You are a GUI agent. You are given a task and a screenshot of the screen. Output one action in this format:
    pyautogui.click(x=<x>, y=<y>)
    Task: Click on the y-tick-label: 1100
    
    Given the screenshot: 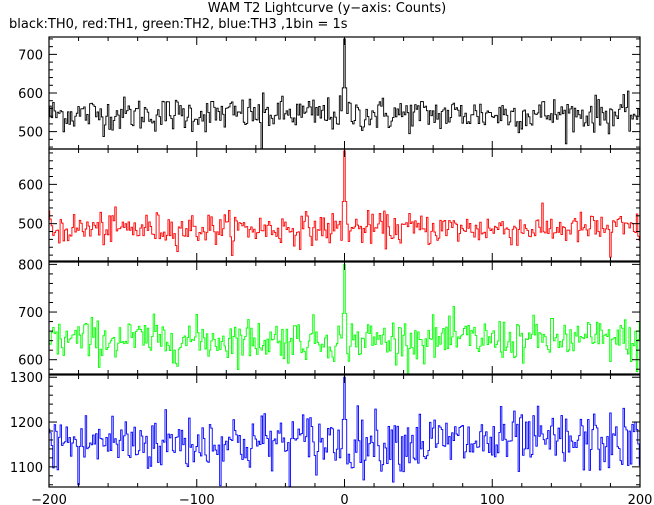 What is the action you would take?
    pyautogui.click(x=26, y=468)
    